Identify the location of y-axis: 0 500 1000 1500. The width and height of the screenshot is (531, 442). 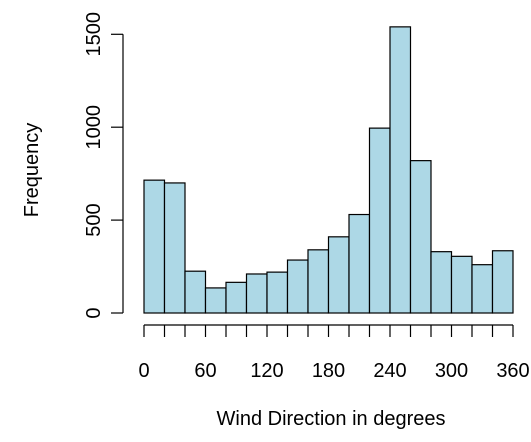
(103, 165).